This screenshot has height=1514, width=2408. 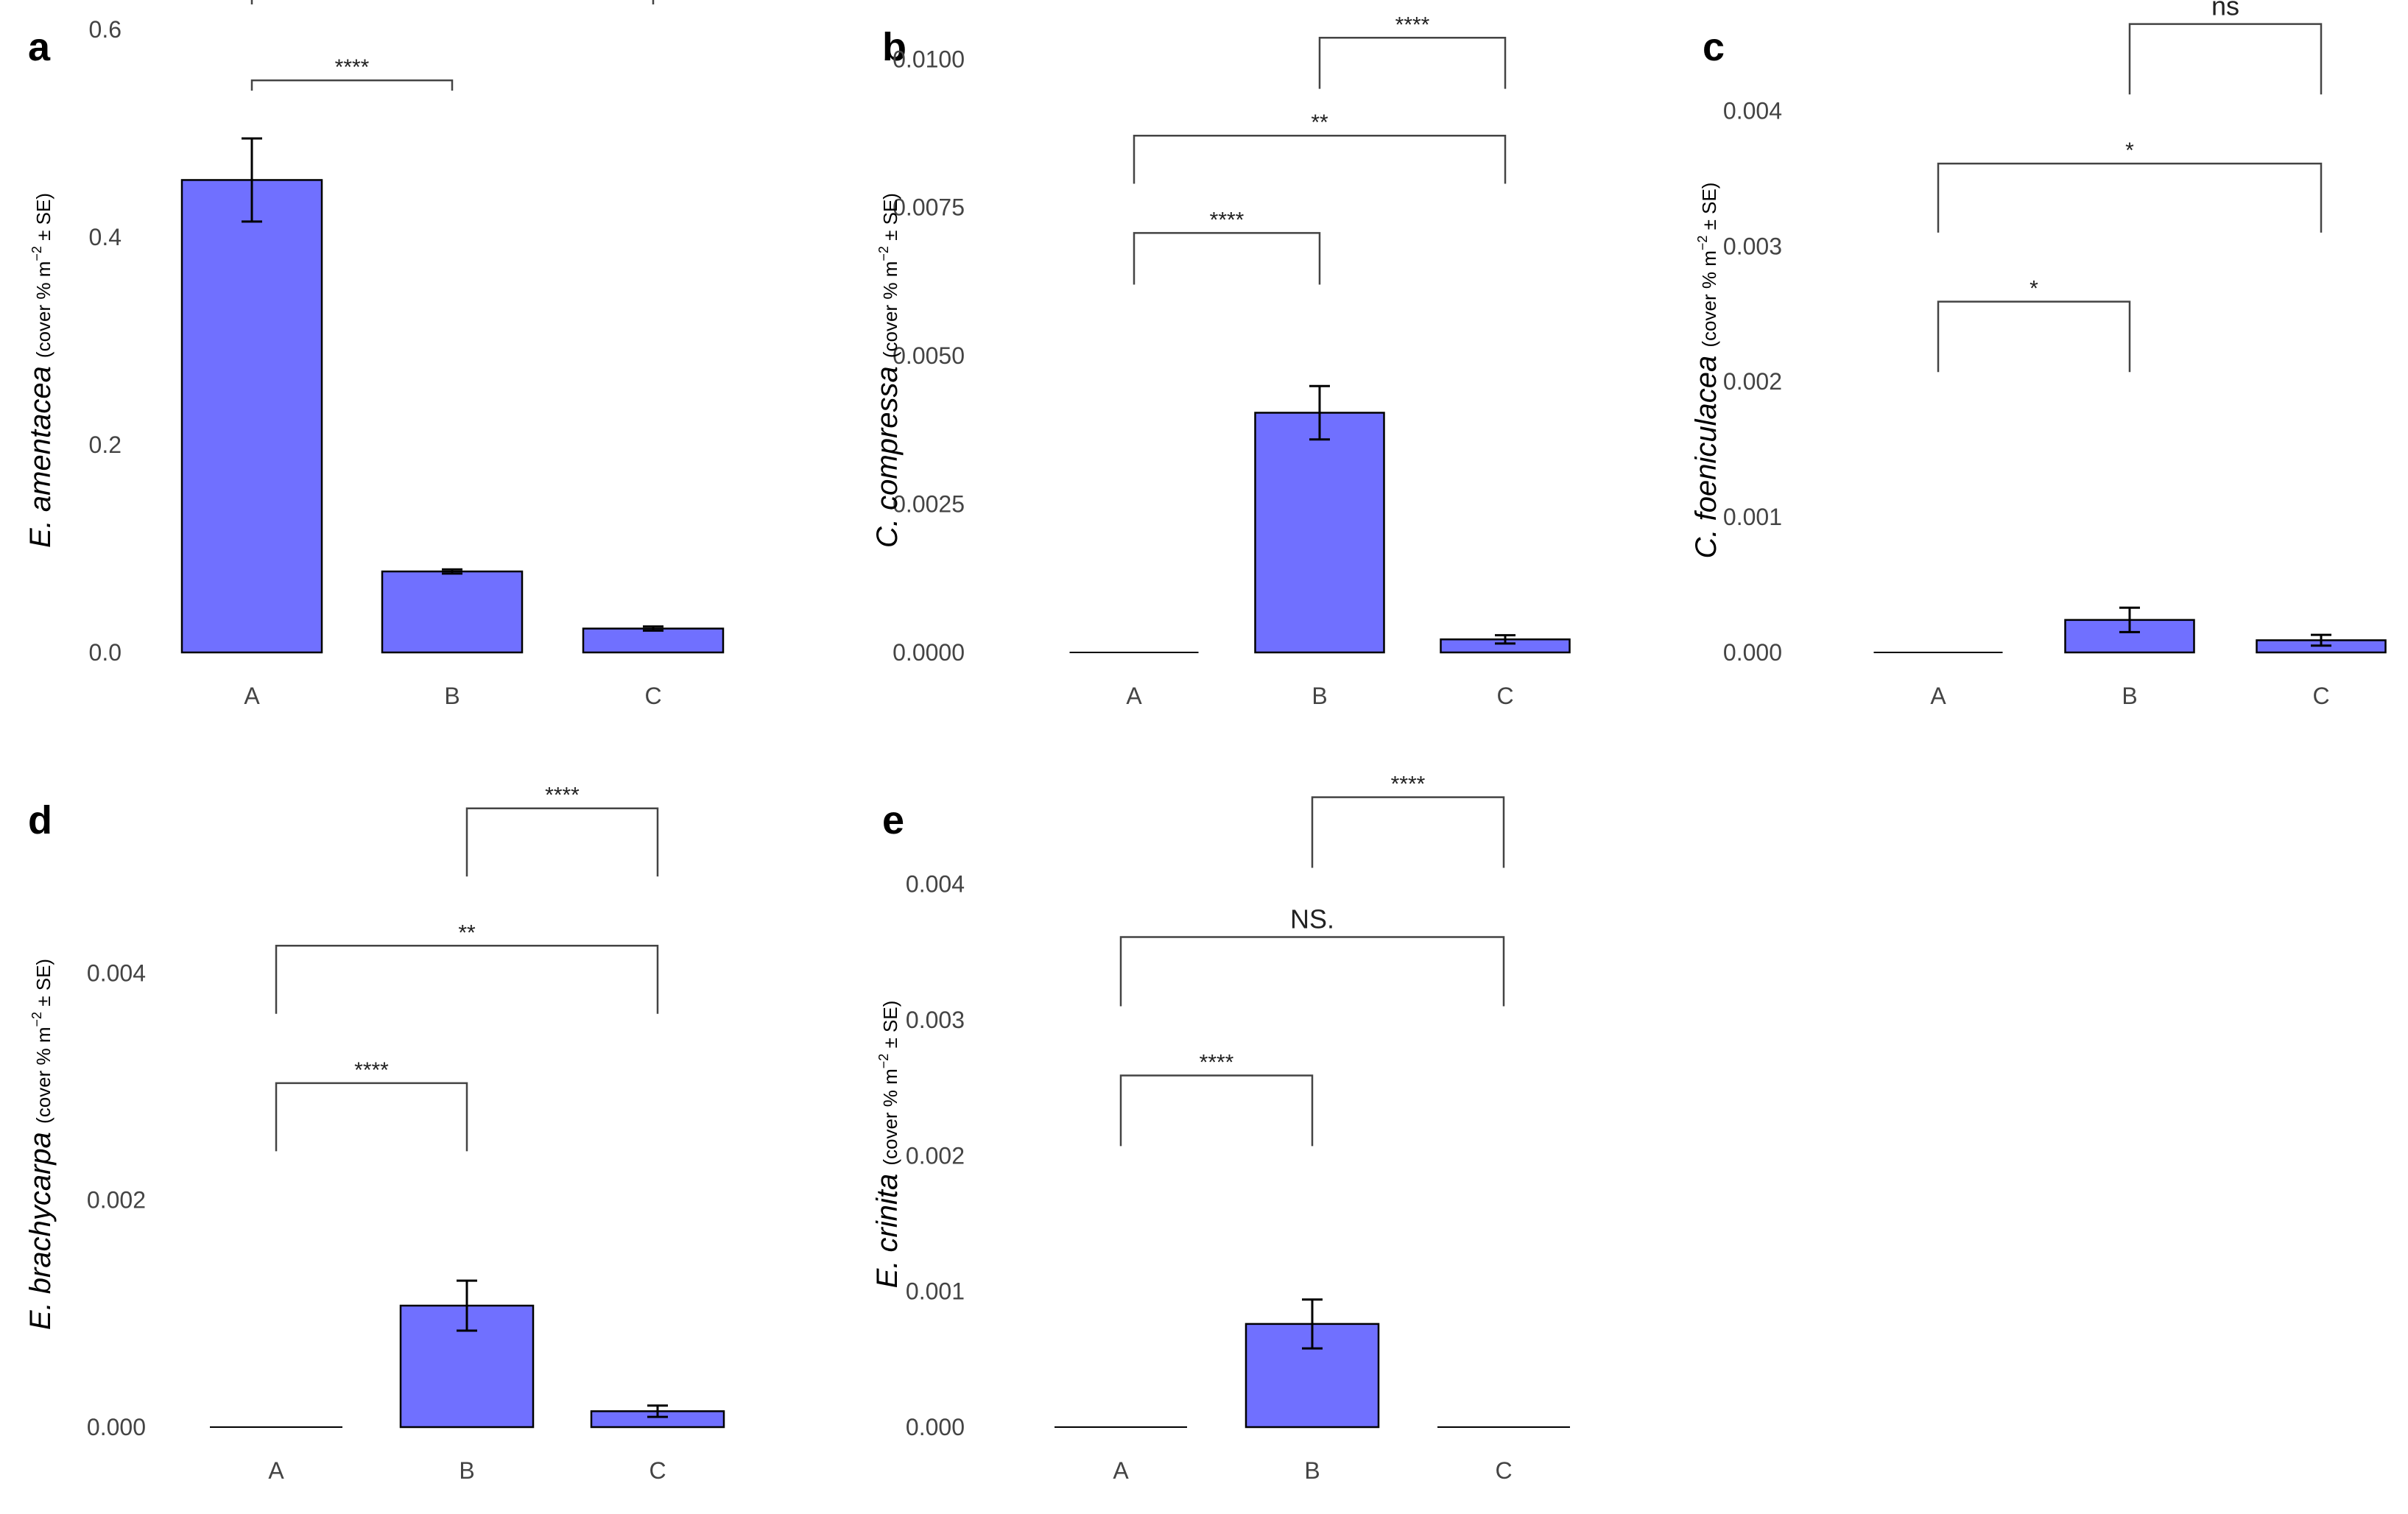 I want to click on y-axis-species: E. amentacea, so click(x=40, y=453).